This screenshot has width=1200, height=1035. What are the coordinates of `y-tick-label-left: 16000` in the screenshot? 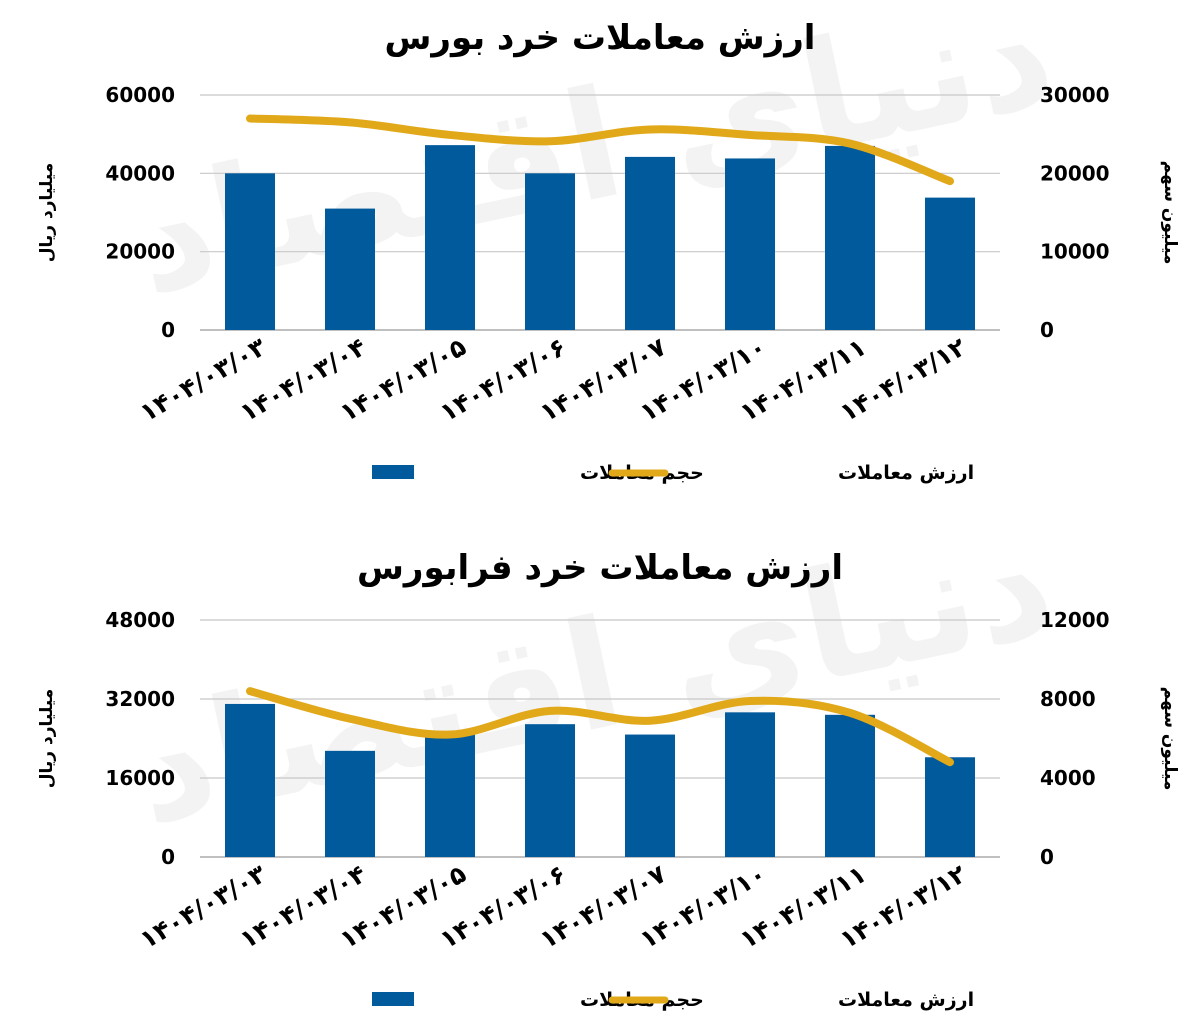 It's located at (140, 778).